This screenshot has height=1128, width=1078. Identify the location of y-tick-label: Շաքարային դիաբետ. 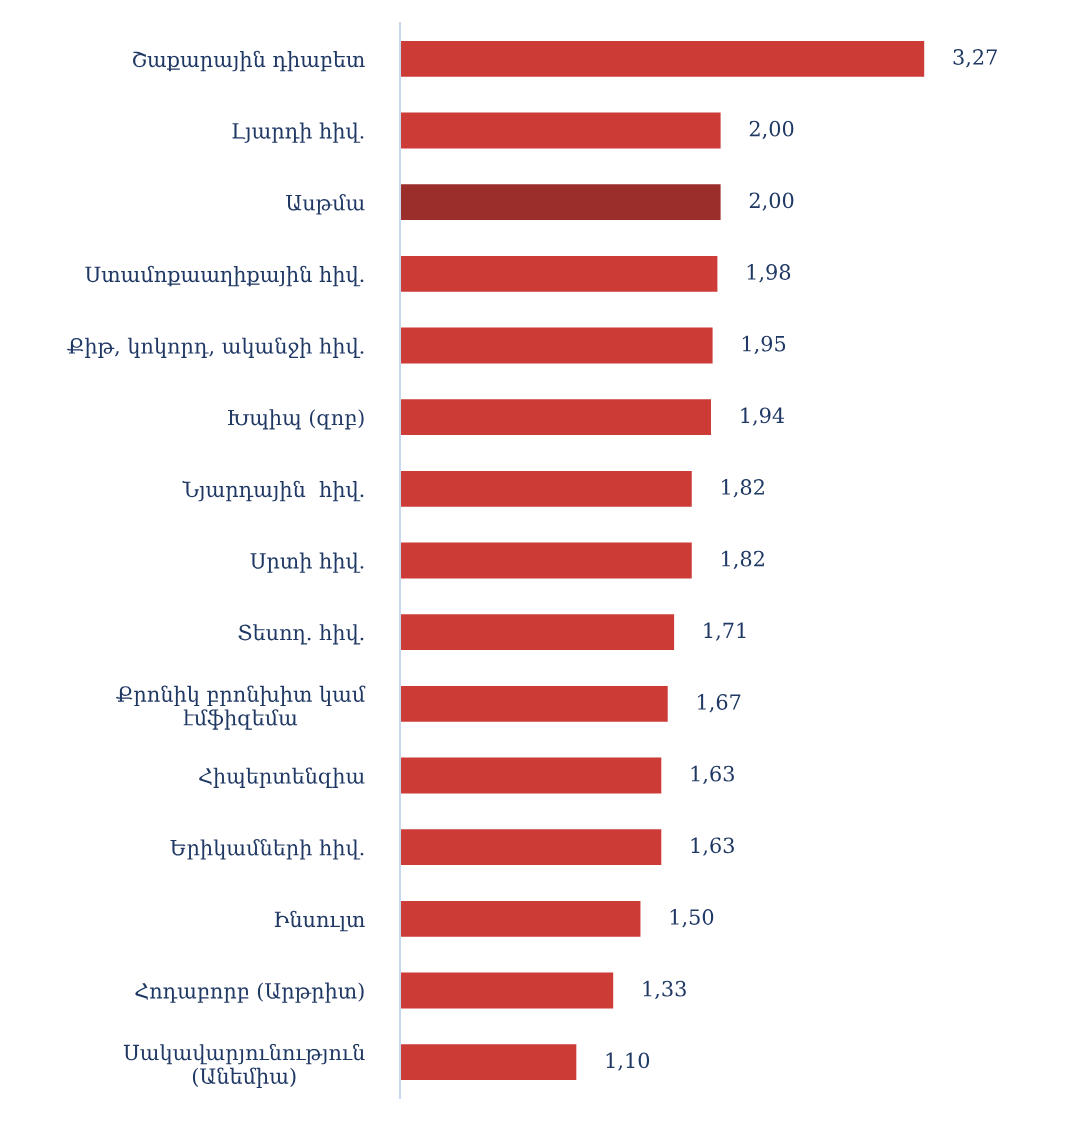
(249, 61).